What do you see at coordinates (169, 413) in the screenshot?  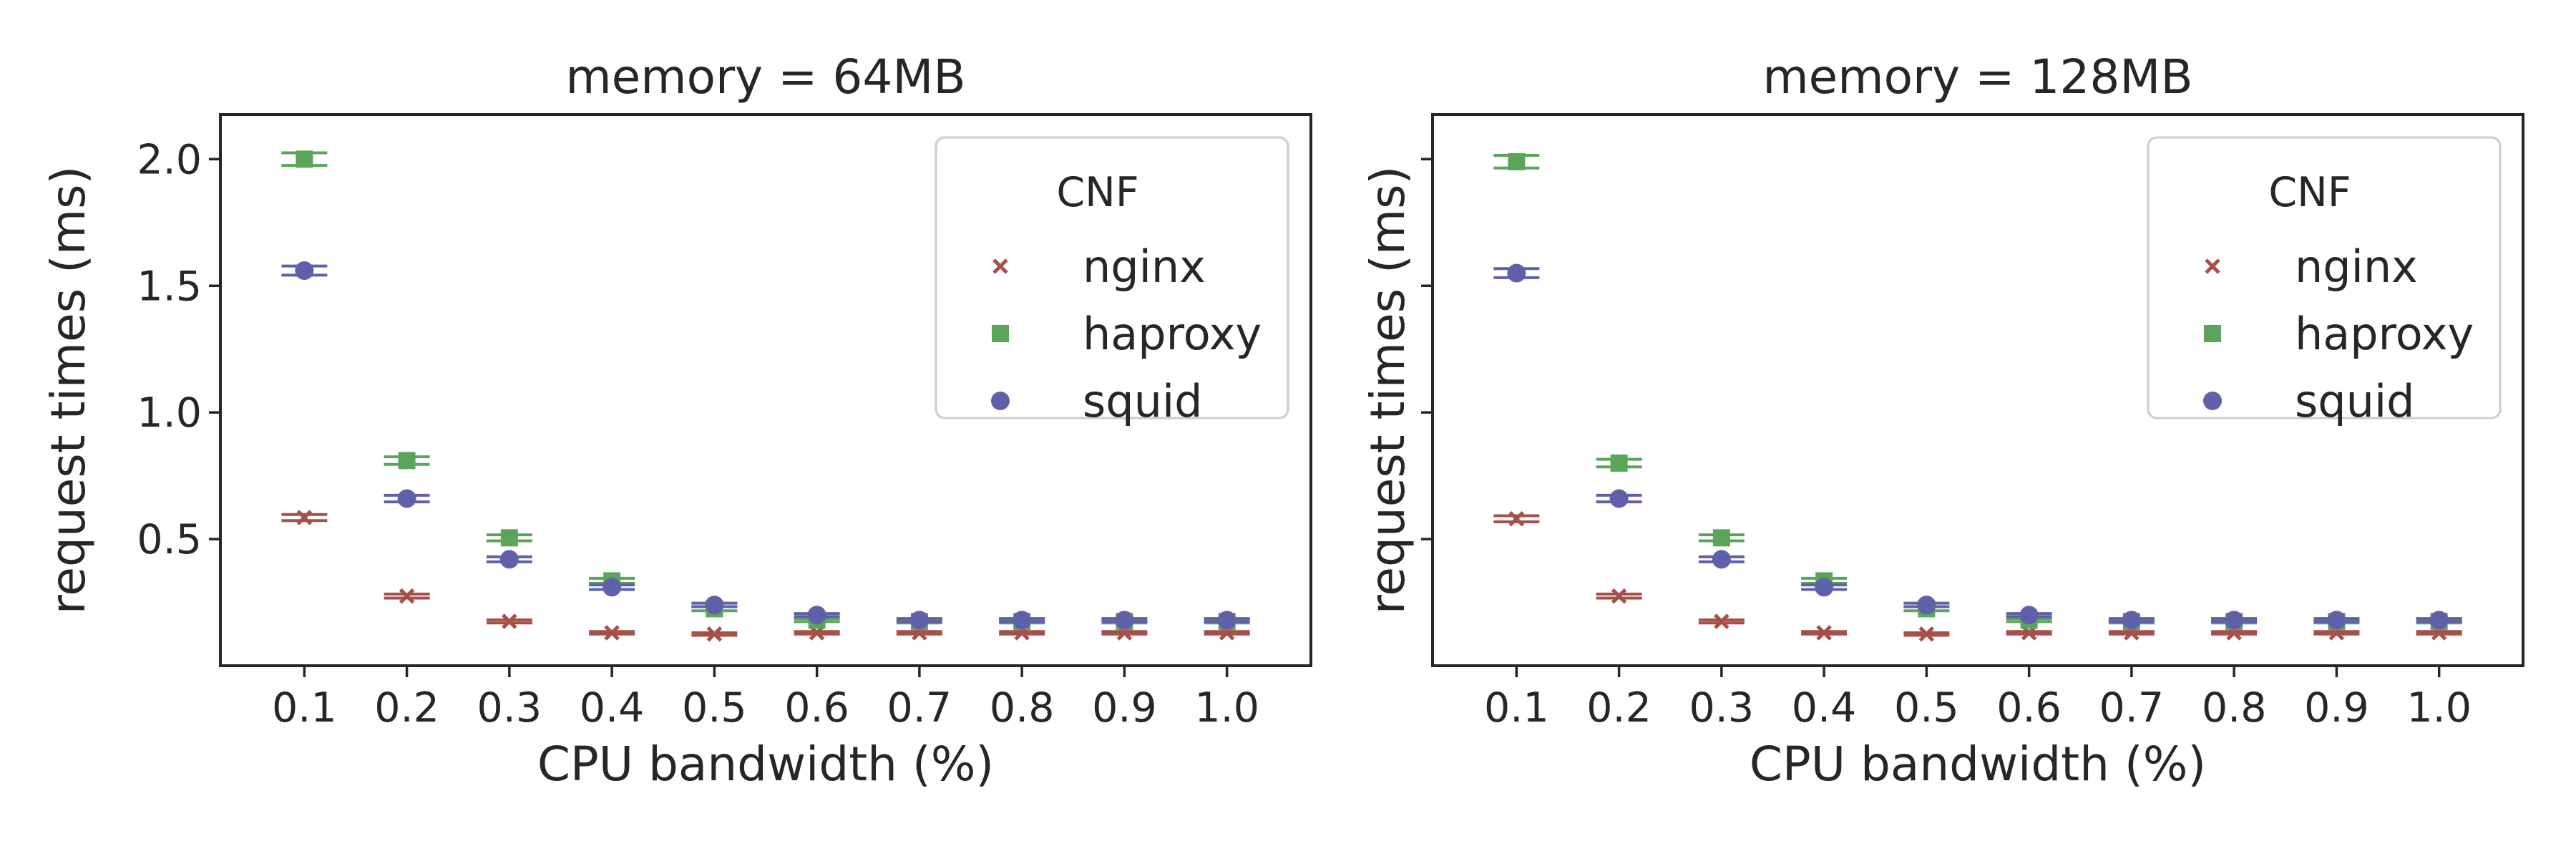 I see `y-tick-label: 1.0` at bounding box center [169, 413].